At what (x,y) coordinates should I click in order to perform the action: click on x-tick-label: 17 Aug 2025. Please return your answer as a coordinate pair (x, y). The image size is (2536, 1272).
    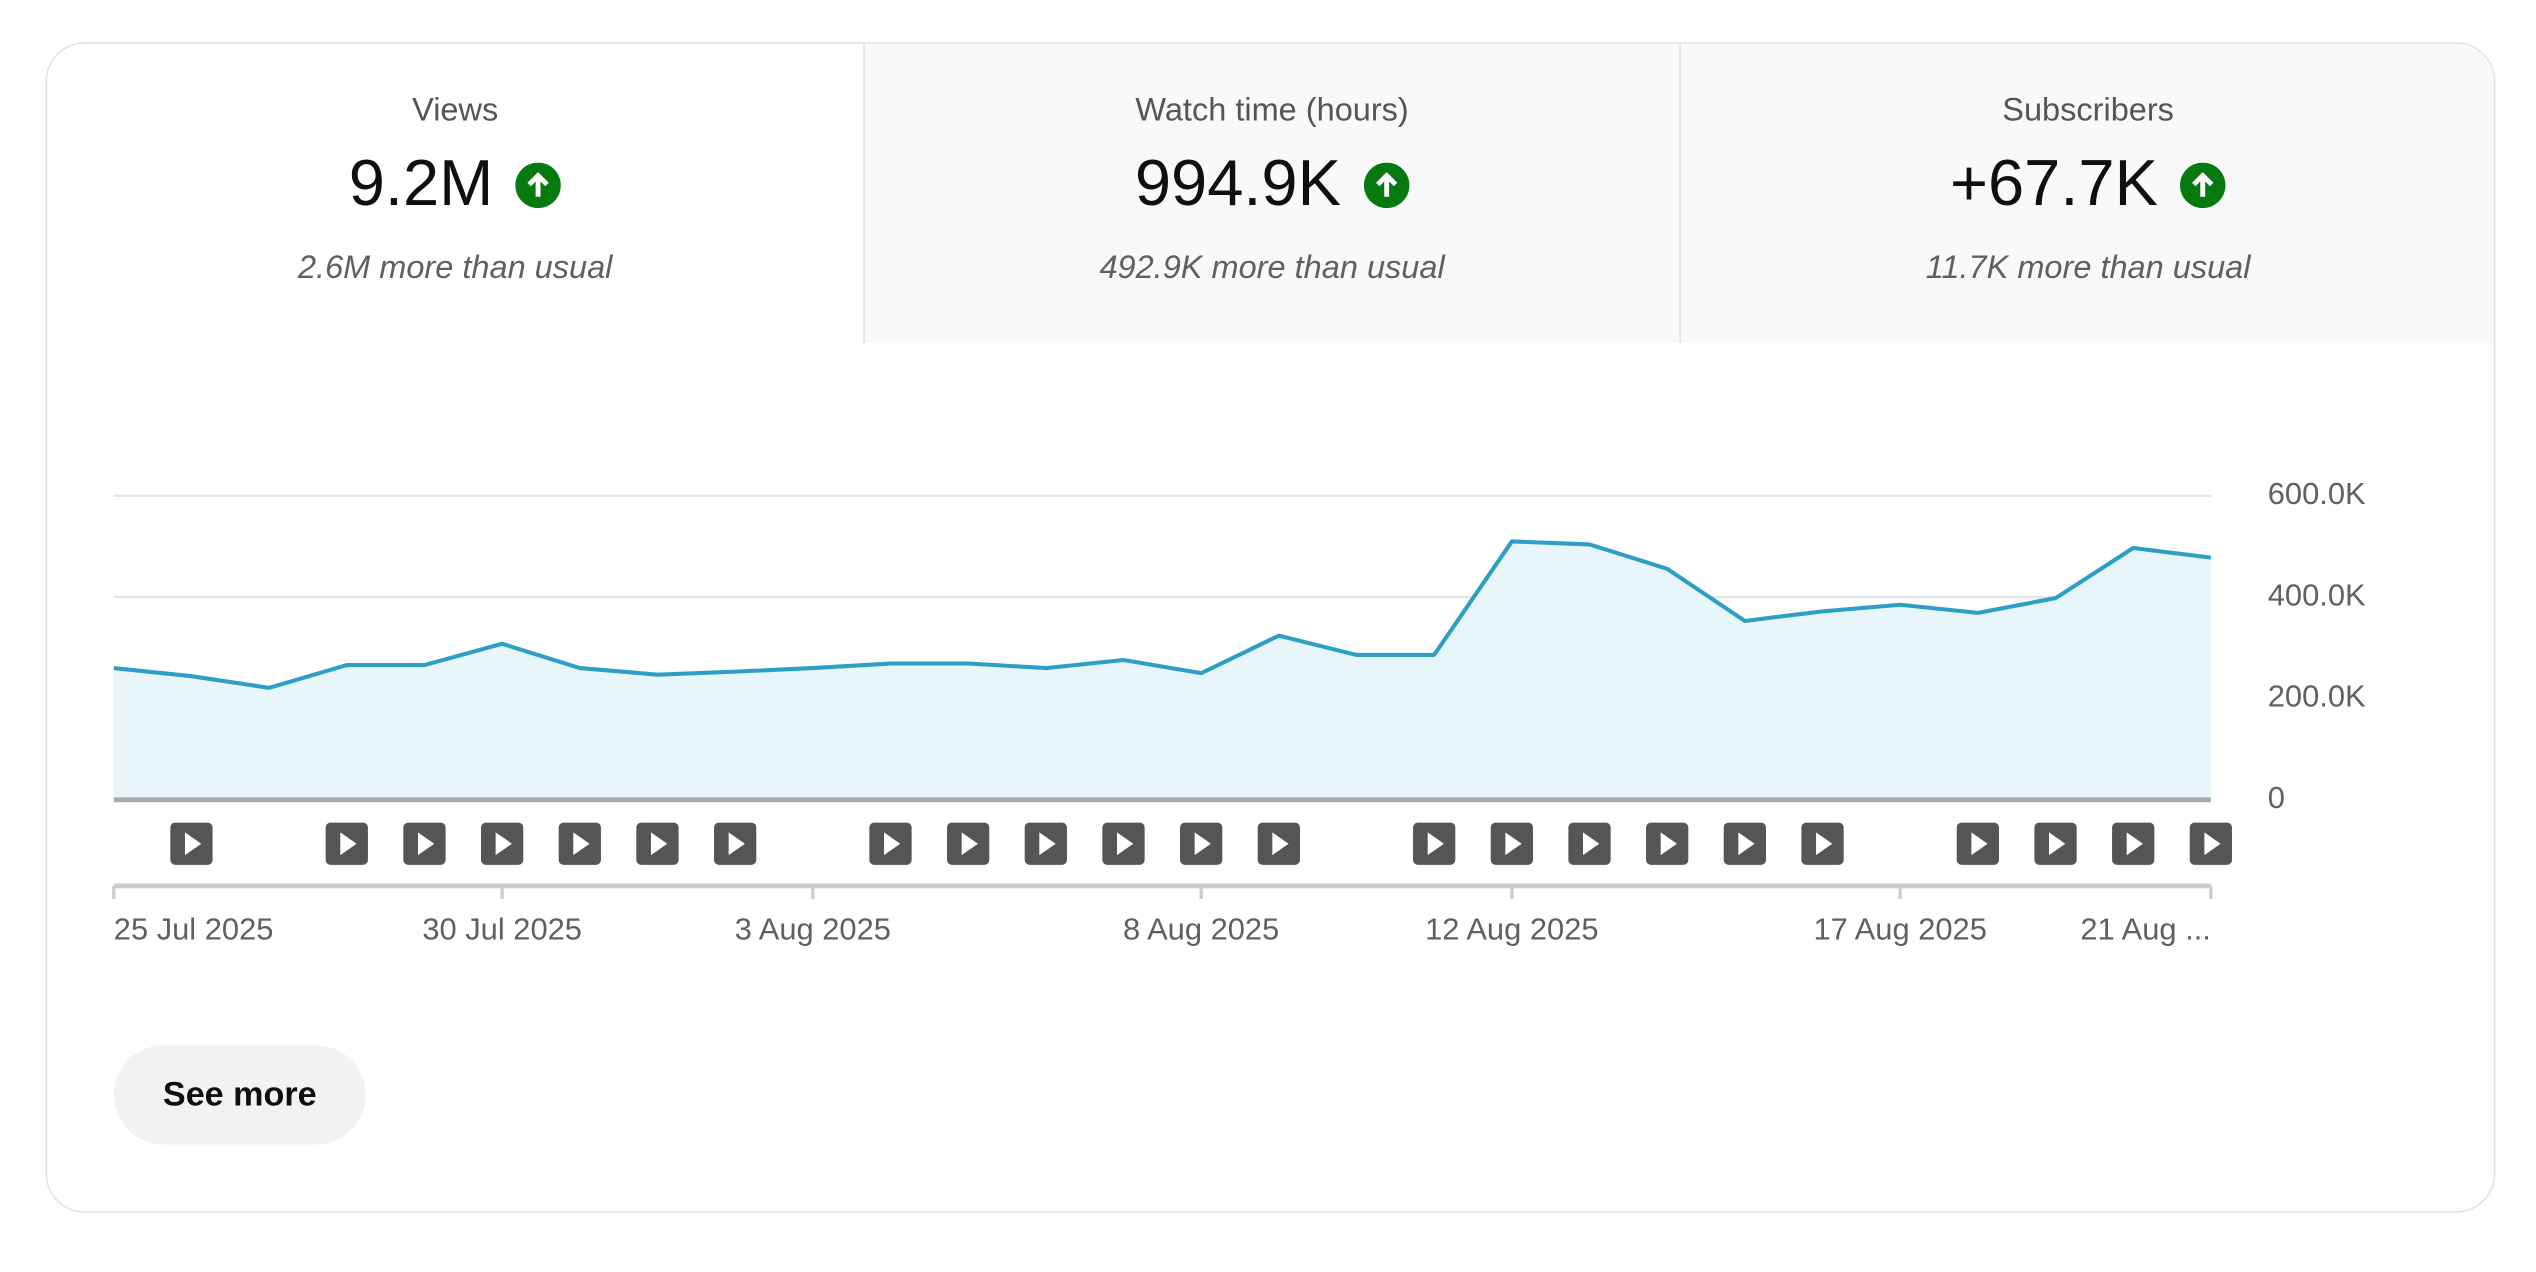
    Looking at the image, I should click on (1899, 929).